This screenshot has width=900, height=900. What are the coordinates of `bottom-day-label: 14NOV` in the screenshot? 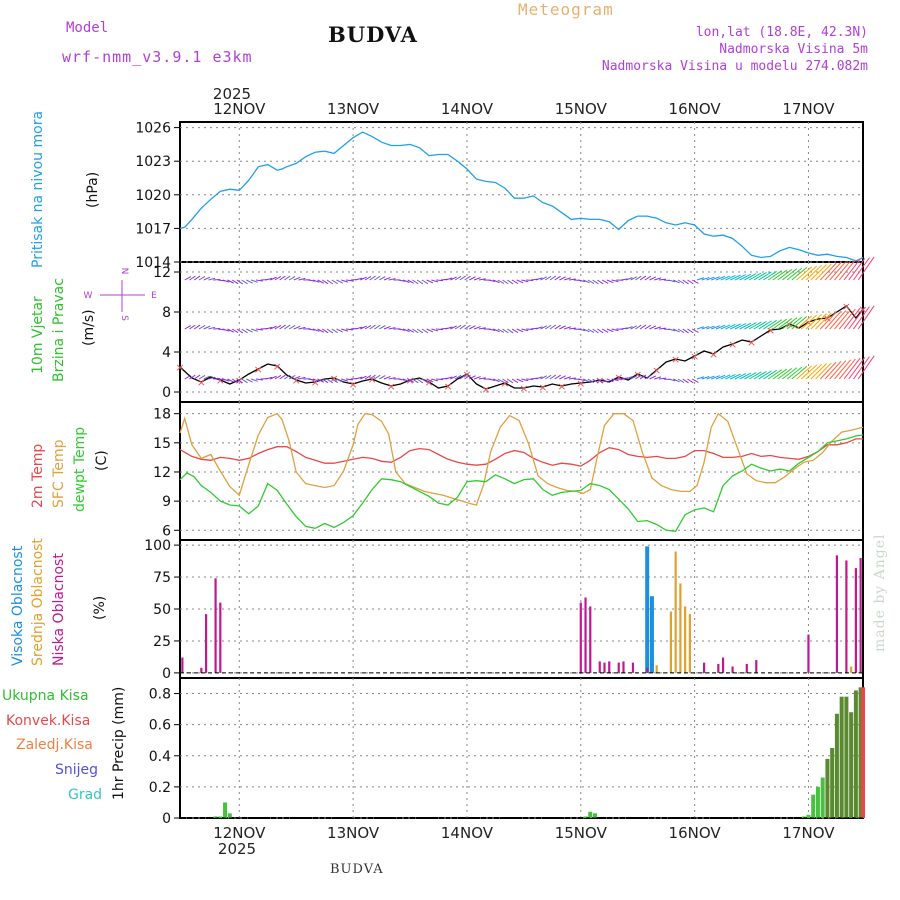 It's located at (467, 833).